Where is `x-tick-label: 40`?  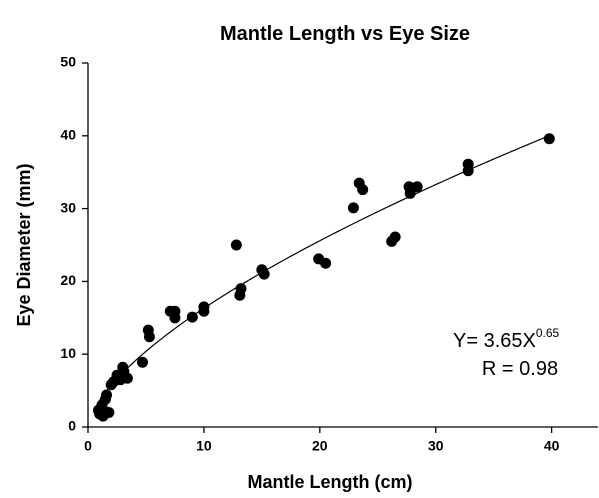 x-tick-label: 40 is located at coordinates (552, 446).